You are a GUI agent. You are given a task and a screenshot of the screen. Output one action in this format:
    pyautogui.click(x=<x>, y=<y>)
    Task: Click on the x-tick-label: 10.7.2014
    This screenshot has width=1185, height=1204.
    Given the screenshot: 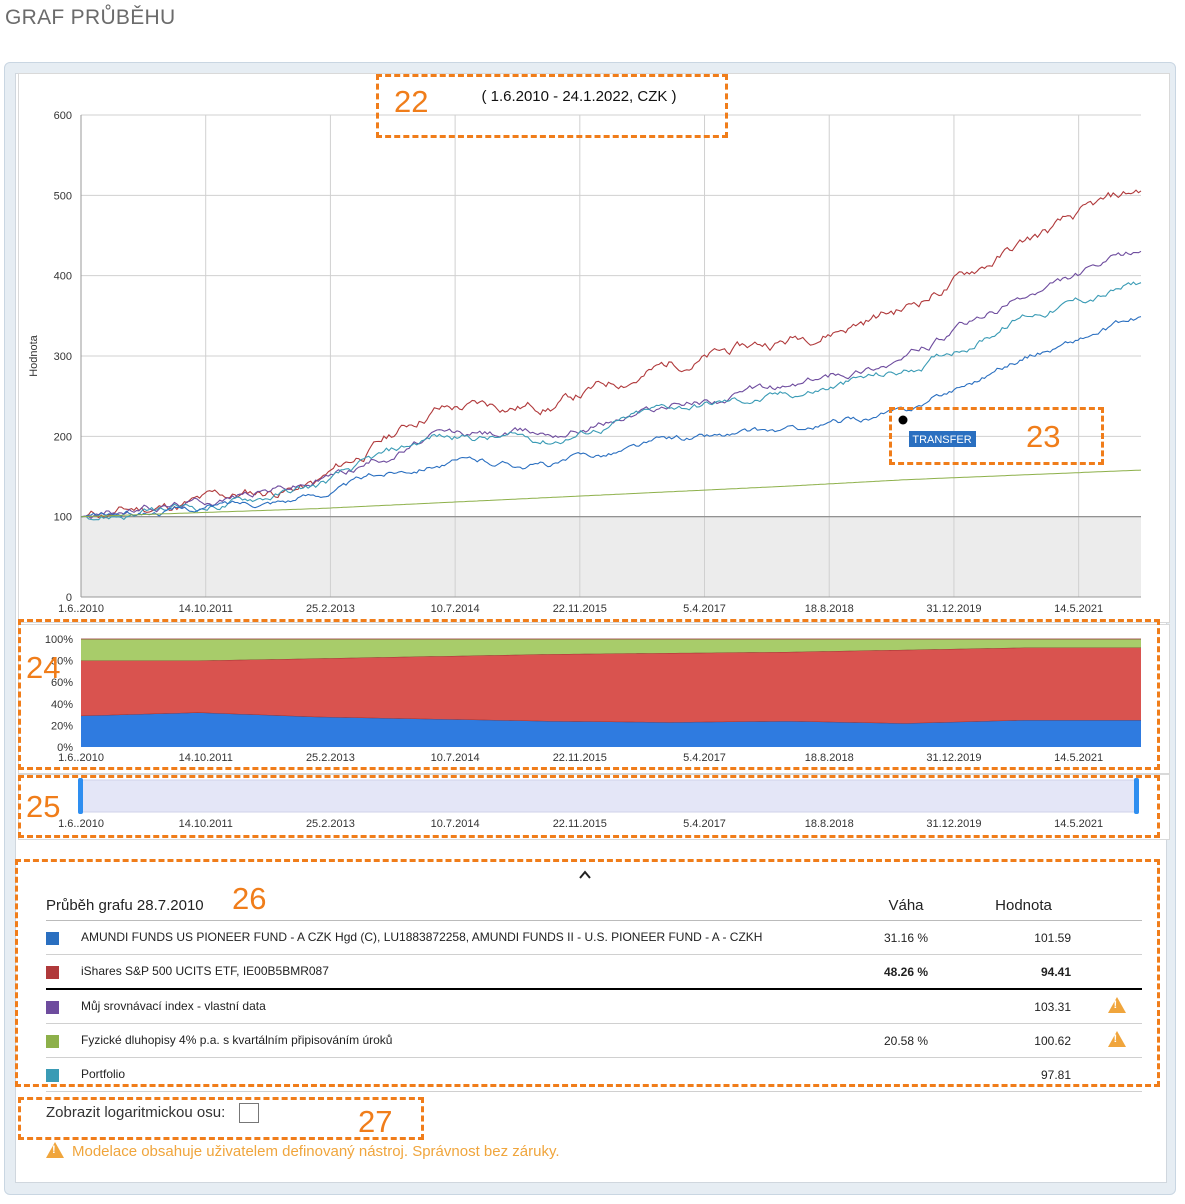 What is the action you would take?
    pyautogui.click(x=455, y=609)
    